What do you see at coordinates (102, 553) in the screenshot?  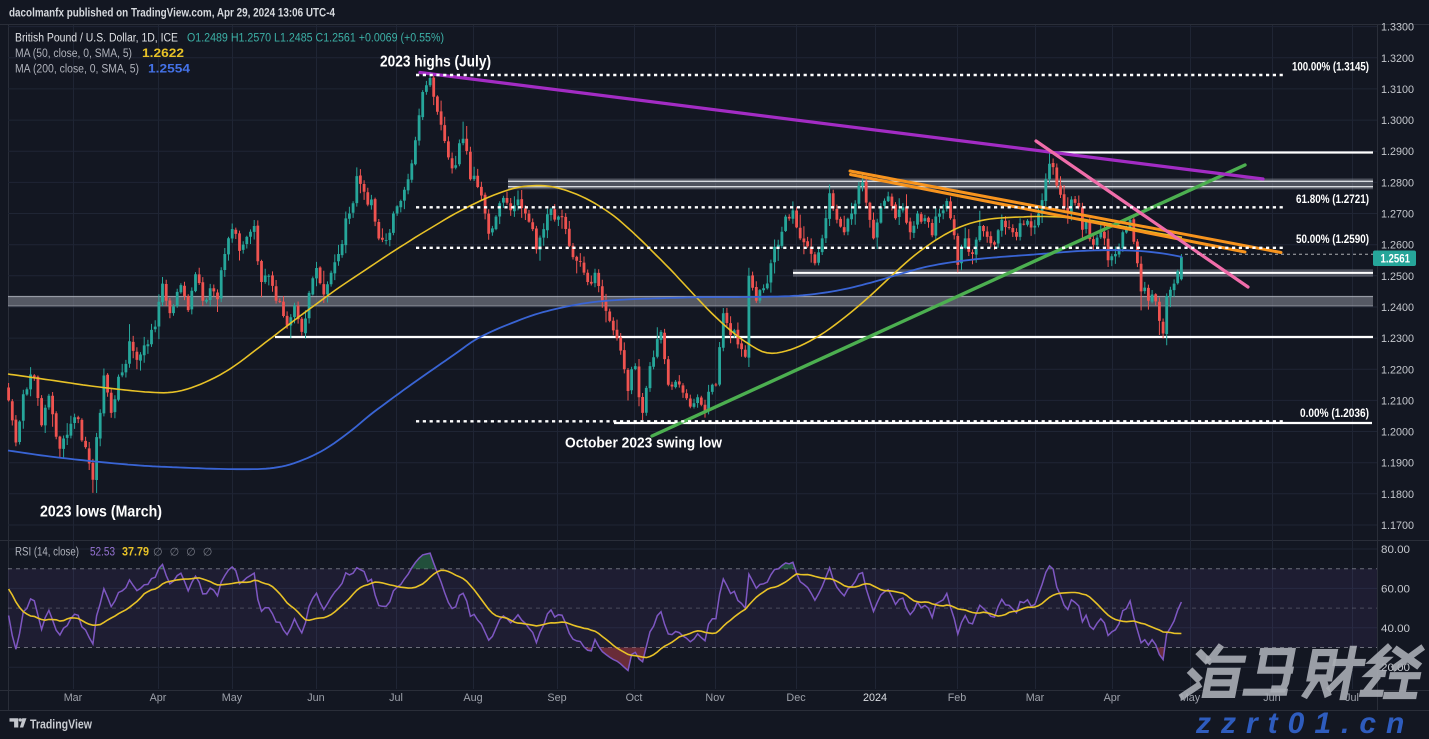 I see `svg-text: 52.53` at bounding box center [102, 553].